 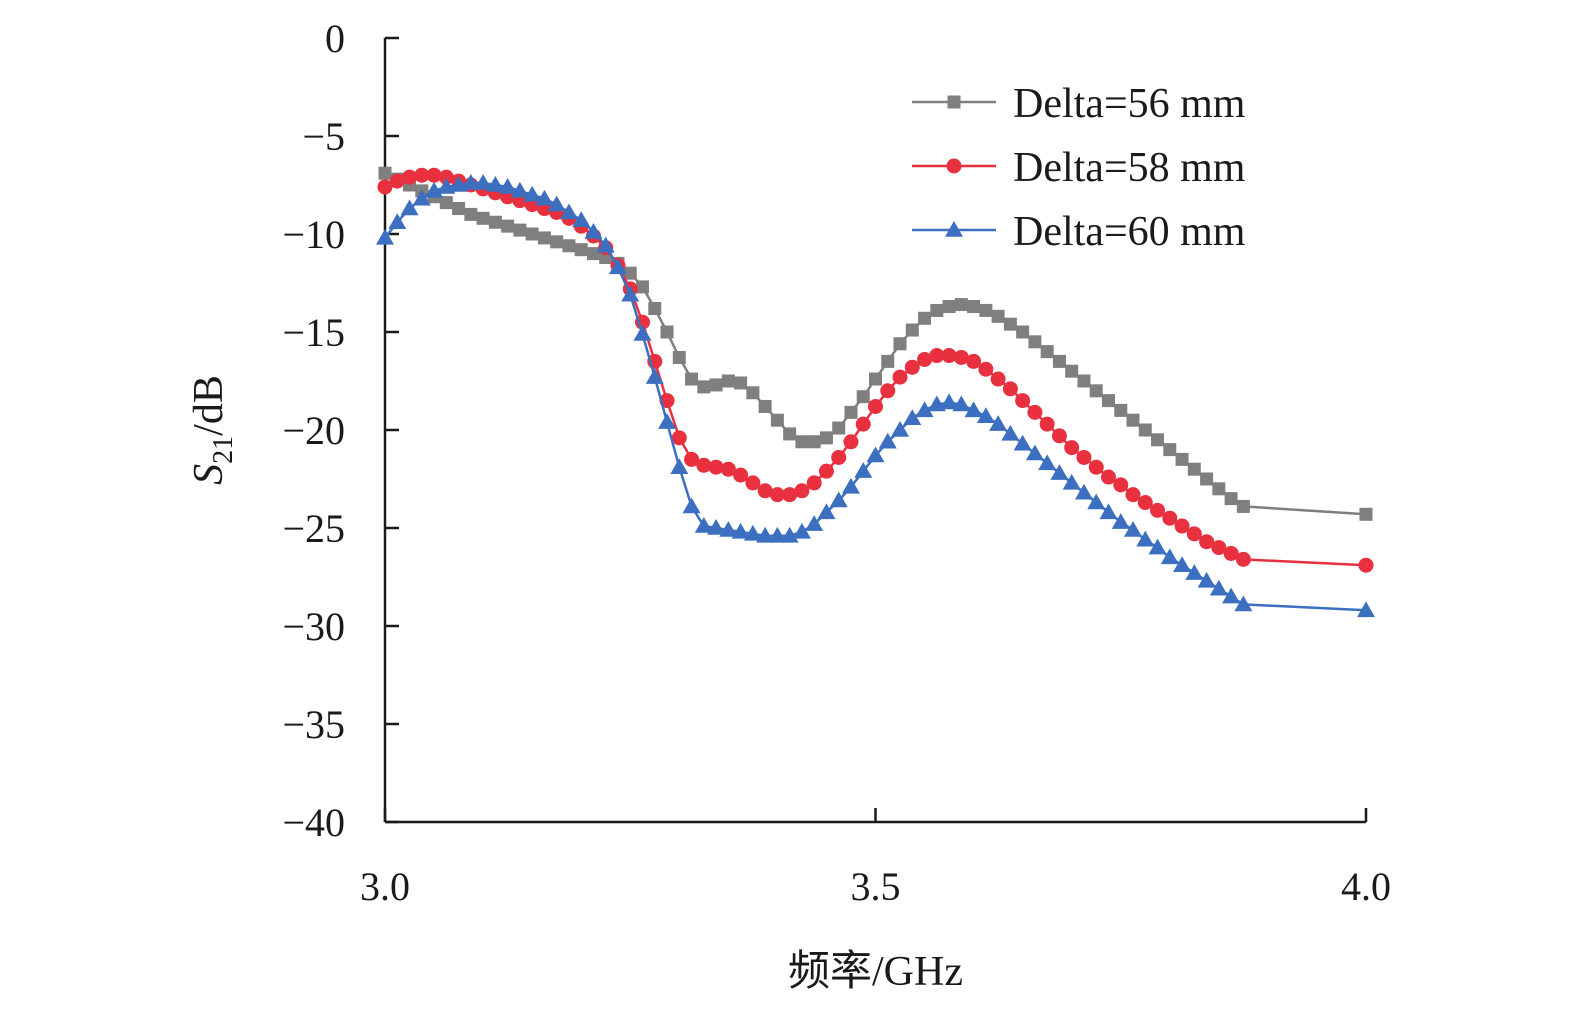 What do you see at coordinates (212, 430) in the screenshot?
I see `y-axis-title: S21/dB` at bounding box center [212, 430].